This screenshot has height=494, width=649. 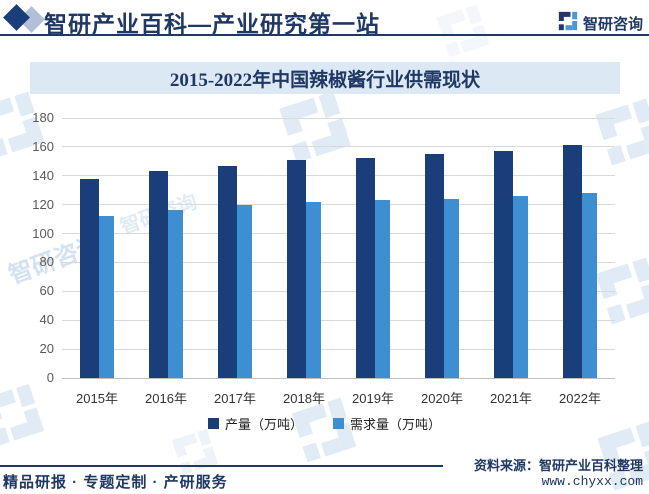 I want to click on bar-demand-2019年, so click(x=382, y=289).